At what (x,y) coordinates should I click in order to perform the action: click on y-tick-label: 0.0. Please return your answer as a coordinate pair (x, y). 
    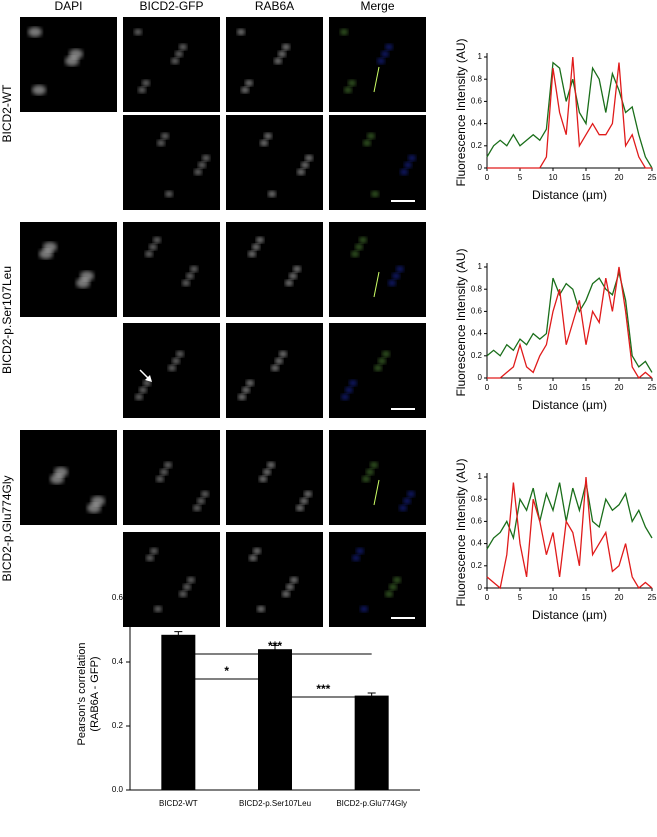
    Looking at the image, I should click on (118, 789).